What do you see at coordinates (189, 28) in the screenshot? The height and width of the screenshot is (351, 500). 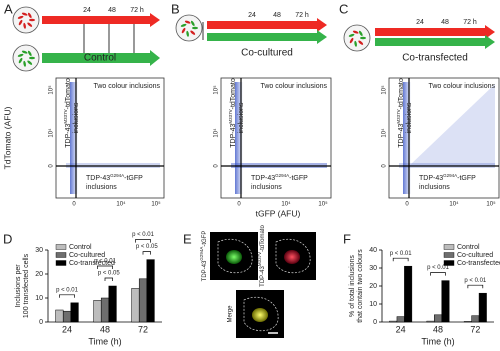 I see `dish` at bounding box center [189, 28].